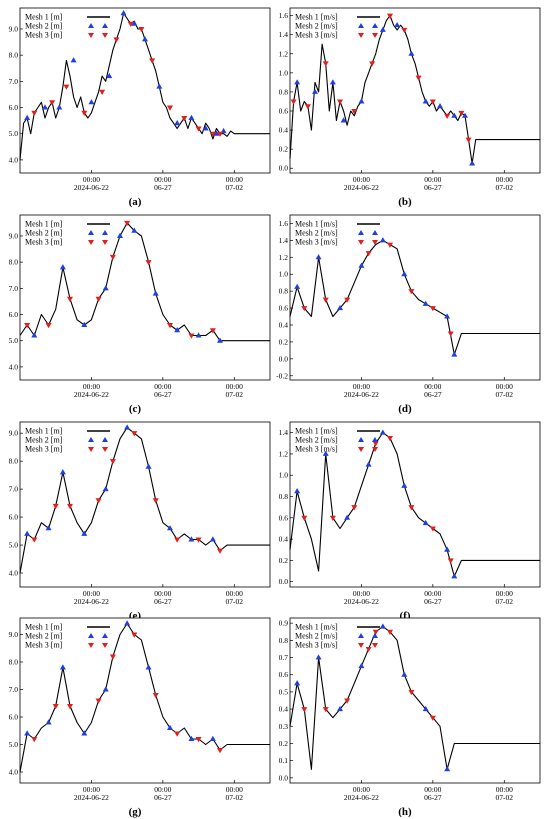 The height and width of the screenshot is (819, 550). I want to click on legend-label: Mesh 3 [m], so click(44, 449).